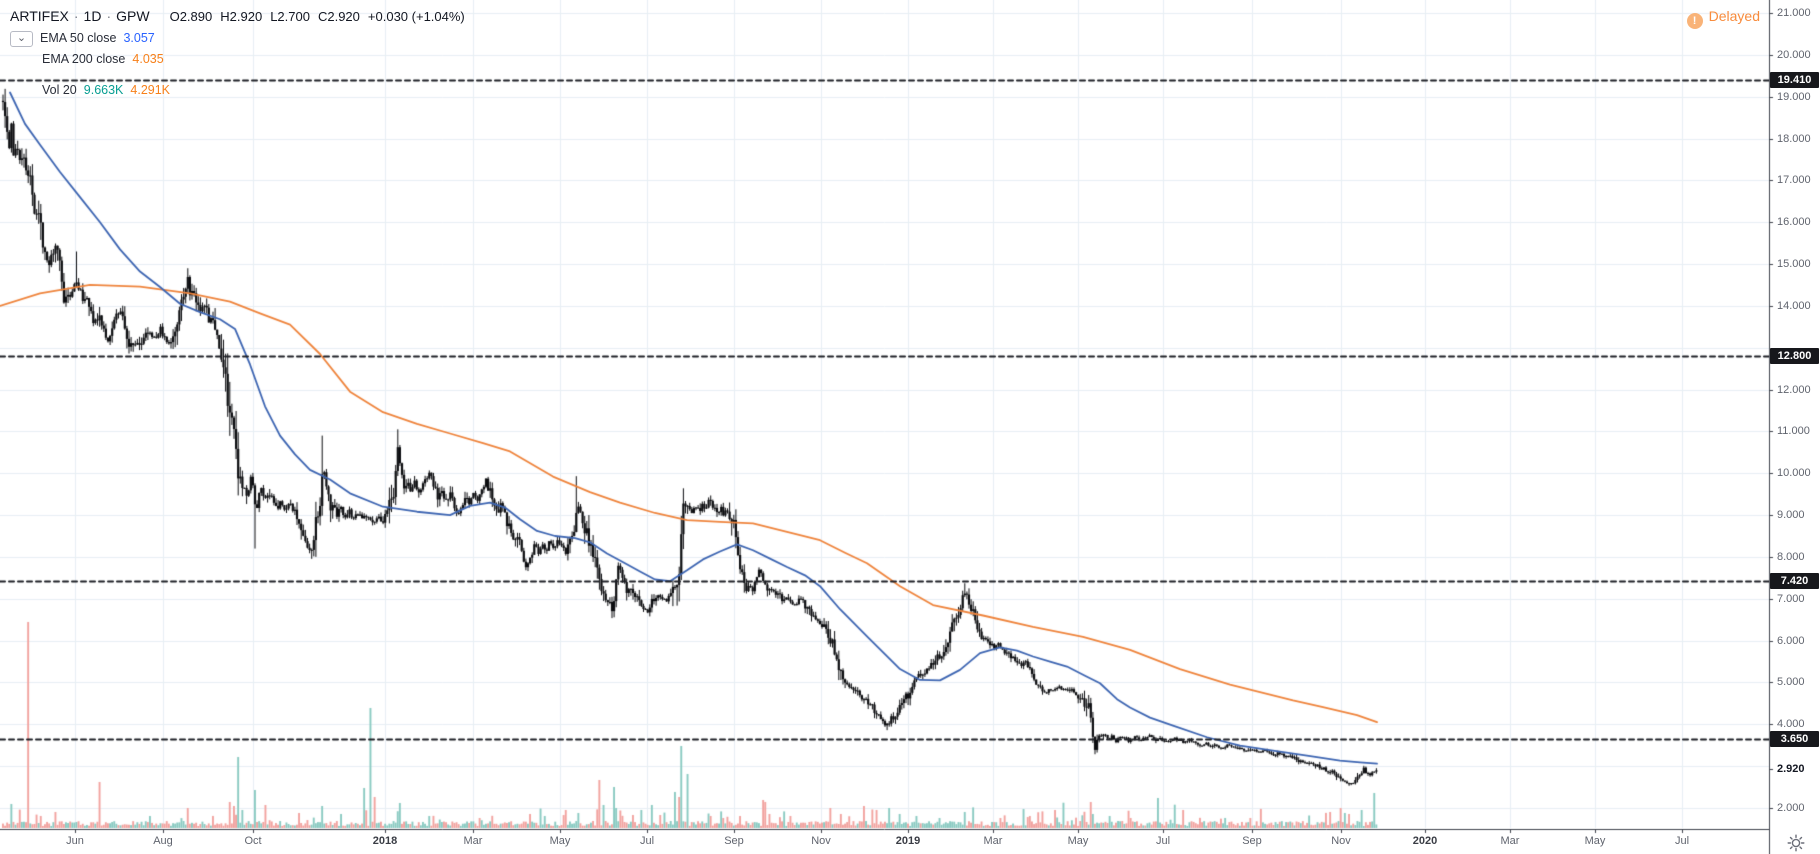  What do you see at coordinates (1734, 16) in the screenshot?
I see `delayed-label: Delayed` at bounding box center [1734, 16].